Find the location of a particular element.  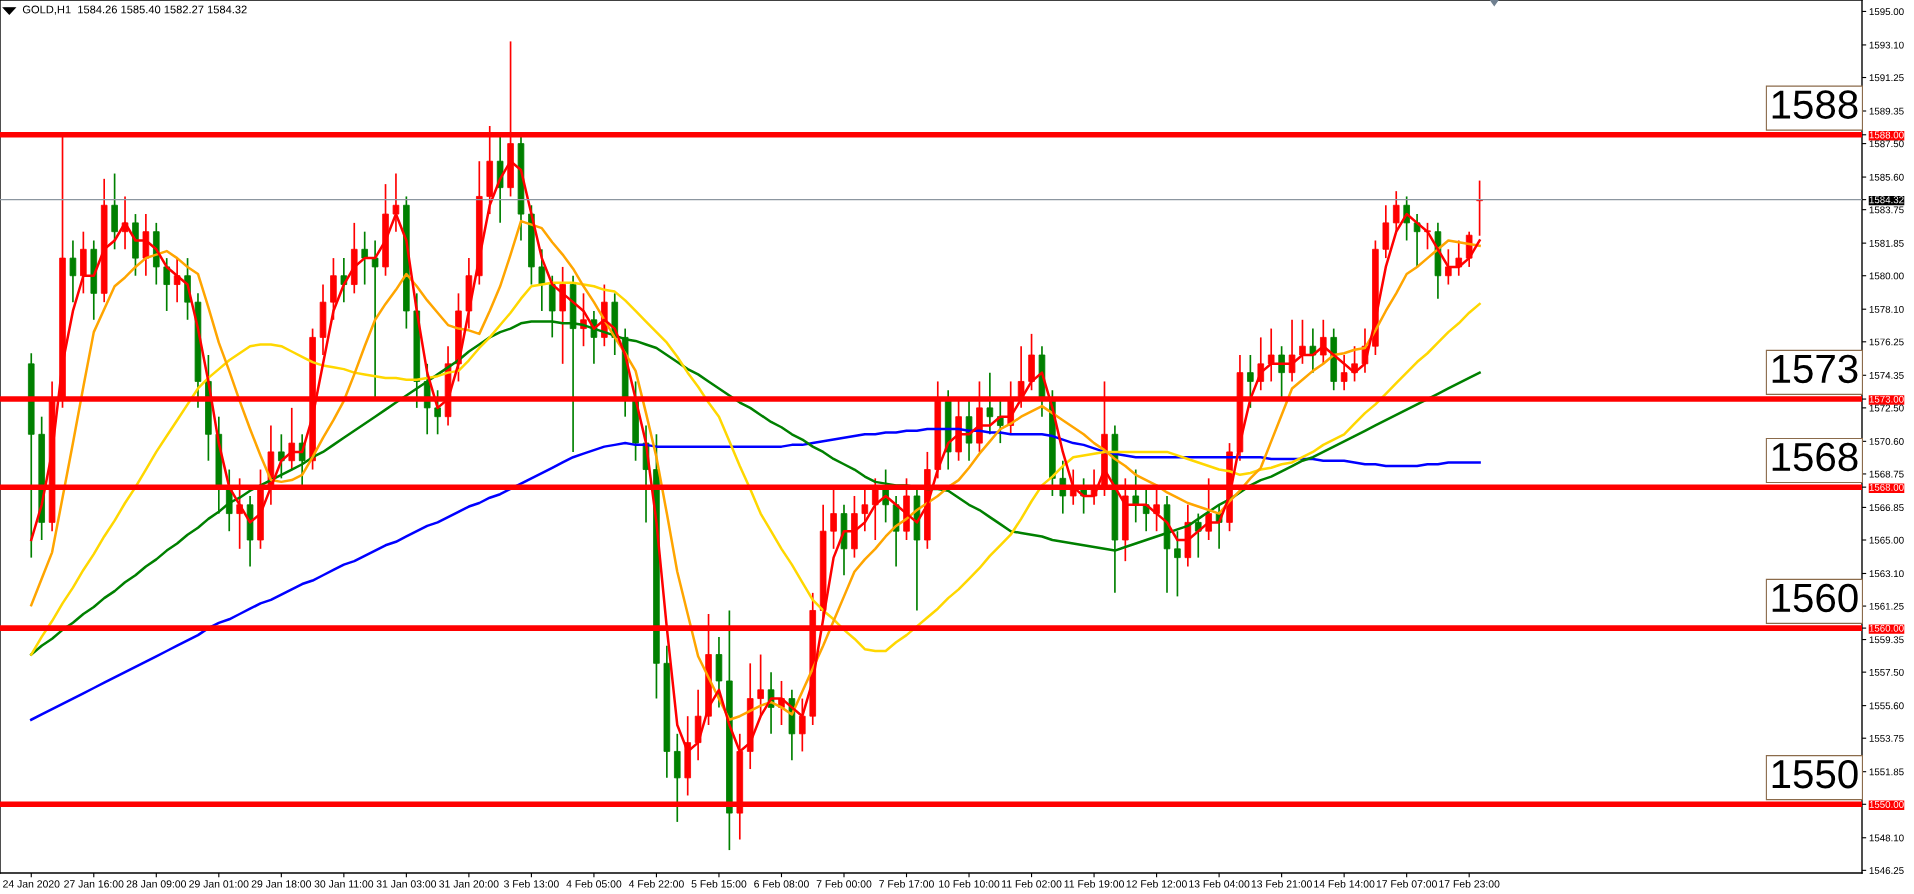

x-tick-label: 7 Feb 17:00 is located at coordinates (906, 883).